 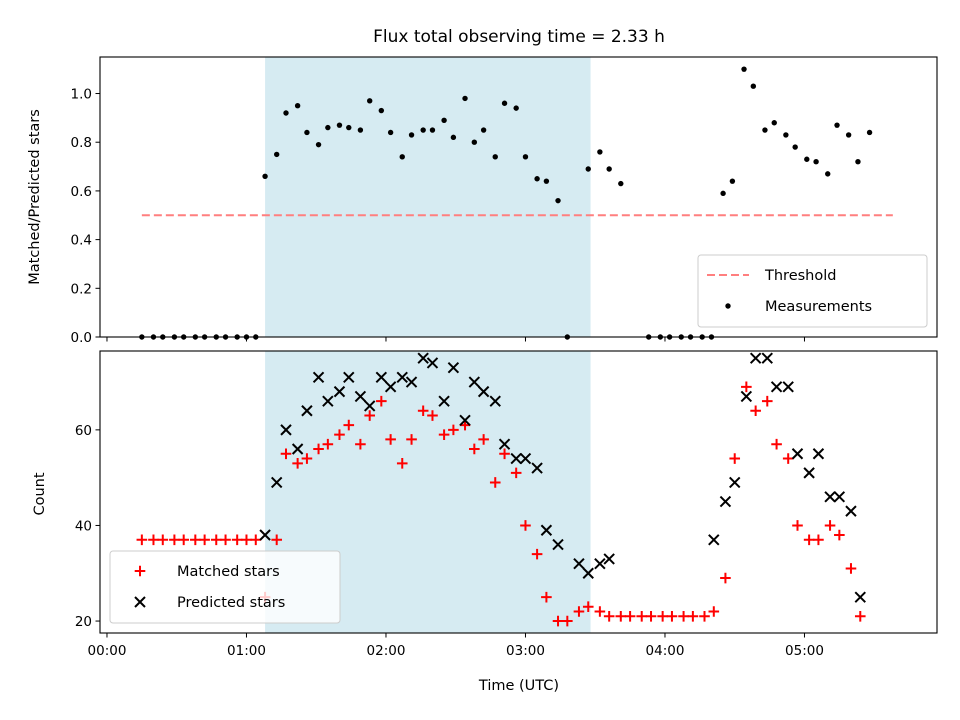 What do you see at coordinates (140, 602) in the screenshot?
I see `legend-predicted-swatch` at bounding box center [140, 602].